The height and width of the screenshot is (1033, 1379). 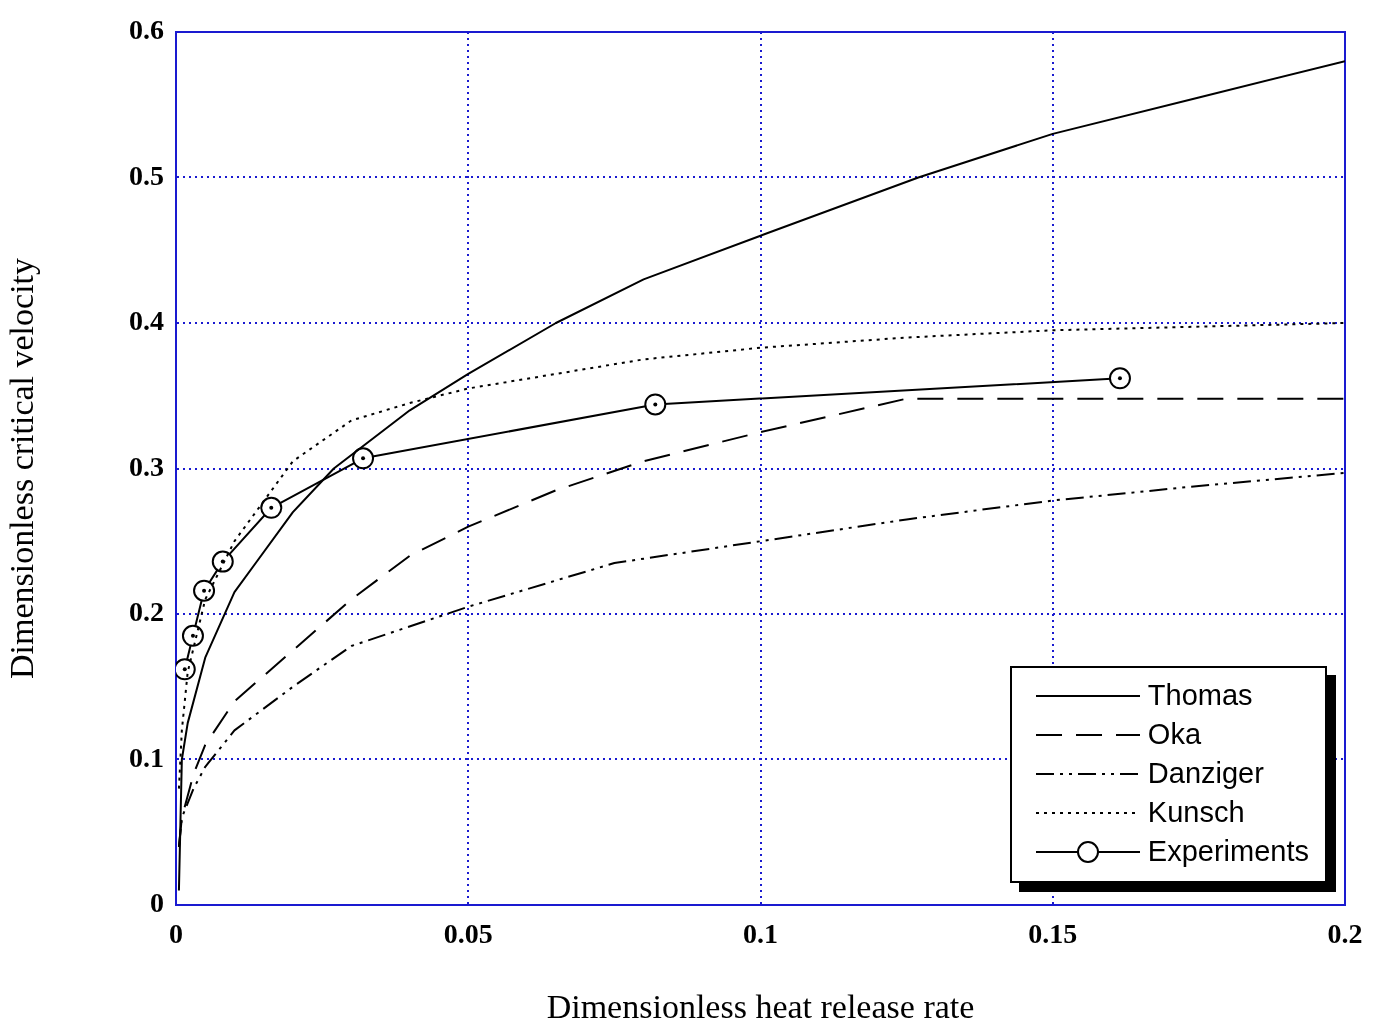 I want to click on x-tick-label: 0.1, so click(x=760, y=934).